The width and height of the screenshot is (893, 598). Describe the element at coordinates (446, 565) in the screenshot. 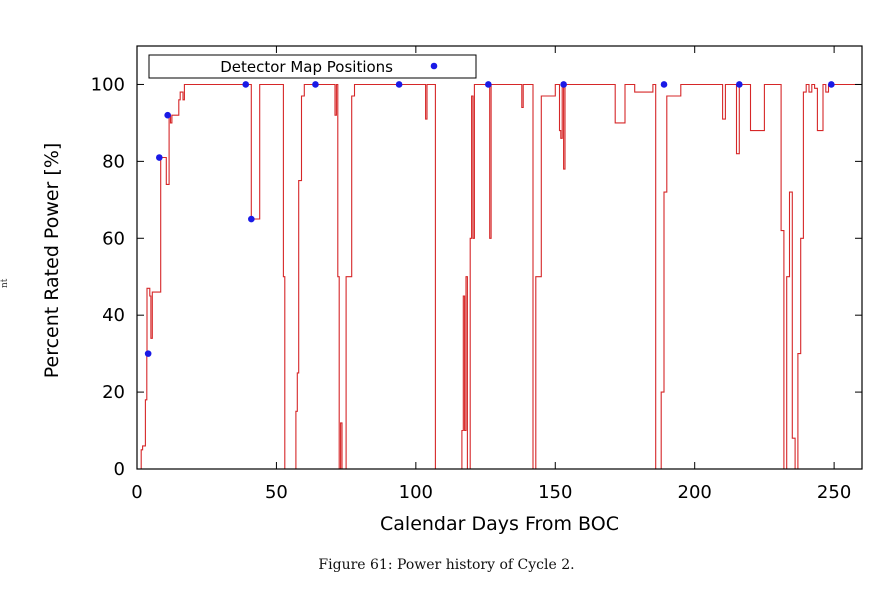

I see `figure-caption: Figure 61: Power history of Cycle 2.` at that location.